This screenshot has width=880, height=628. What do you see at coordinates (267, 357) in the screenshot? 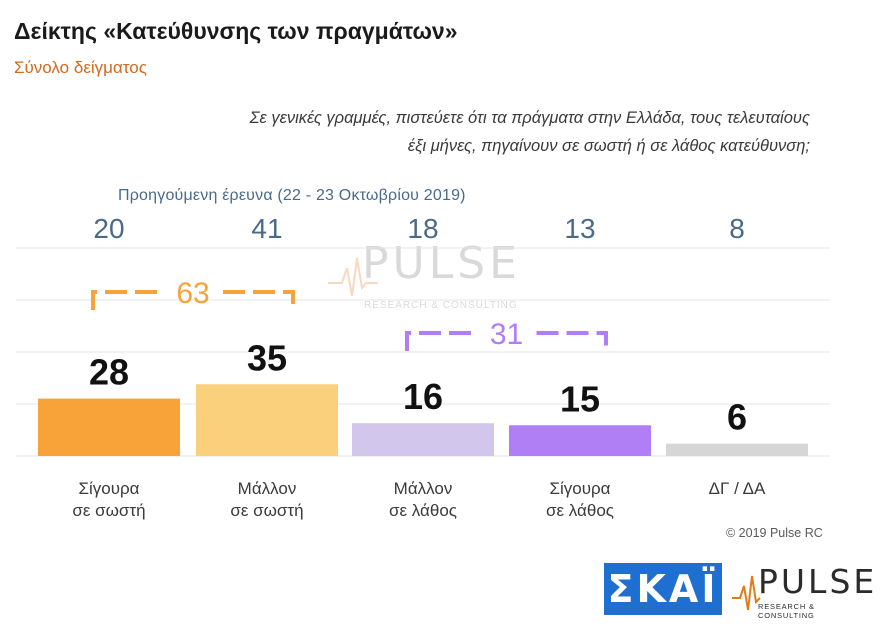
I see `bar-value-label: 35` at bounding box center [267, 357].